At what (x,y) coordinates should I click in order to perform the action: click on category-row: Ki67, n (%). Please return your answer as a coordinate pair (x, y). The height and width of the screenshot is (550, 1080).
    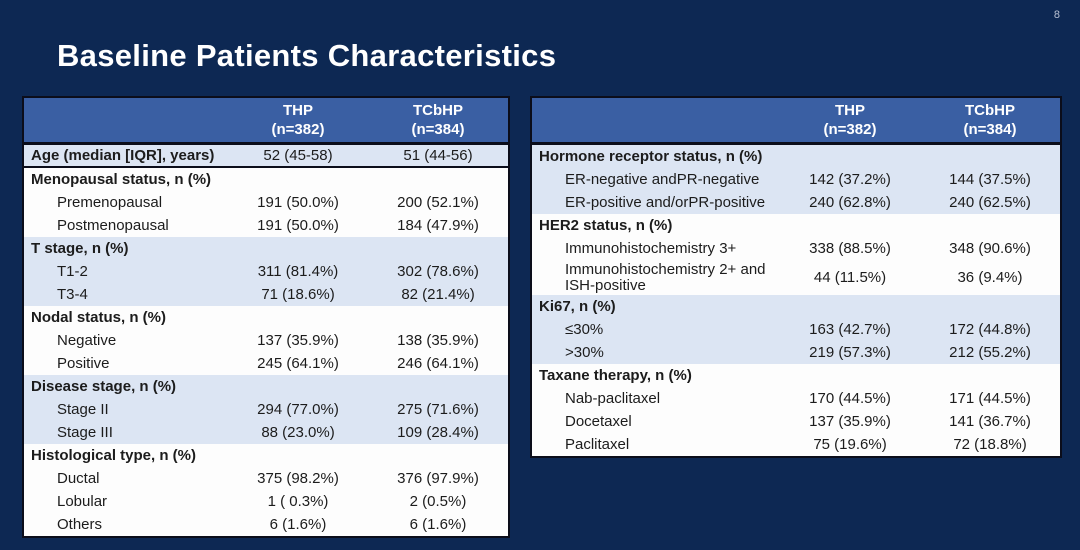
    Looking at the image, I should click on (796, 306).